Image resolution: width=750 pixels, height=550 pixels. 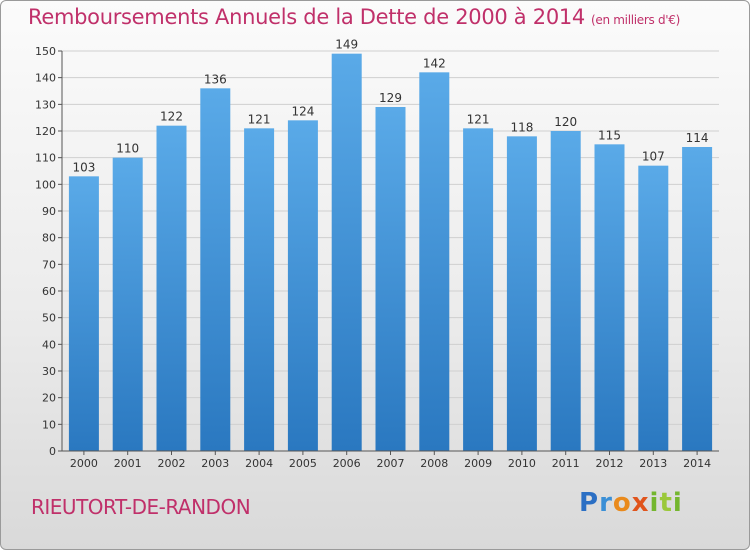 I want to click on proxiti-logo: Proxiti, so click(x=631, y=503).